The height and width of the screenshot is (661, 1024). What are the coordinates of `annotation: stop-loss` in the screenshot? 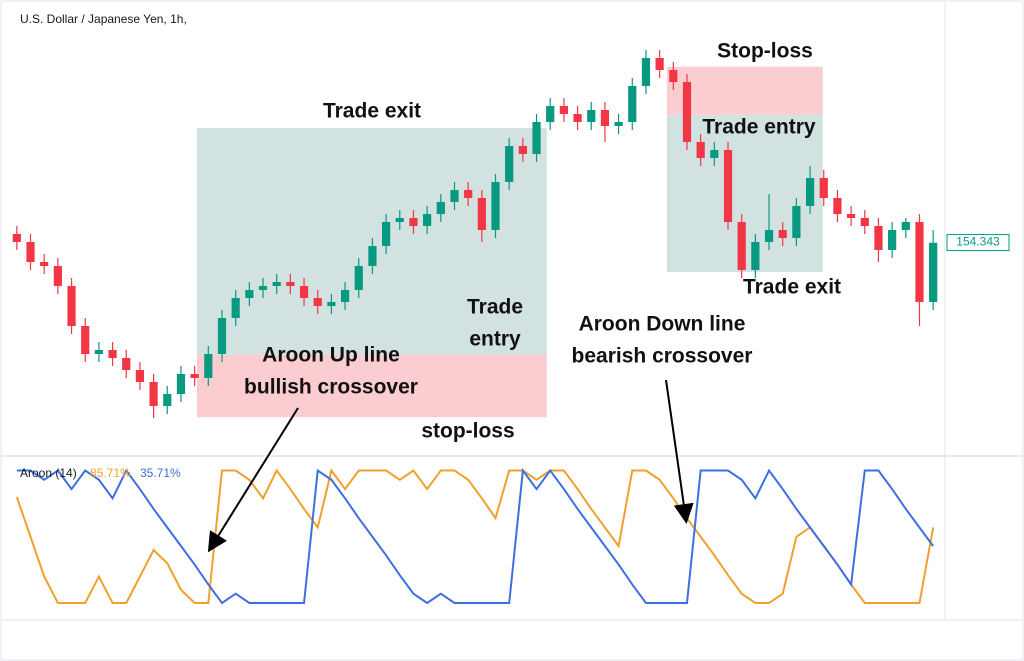 It's located at (467, 431).